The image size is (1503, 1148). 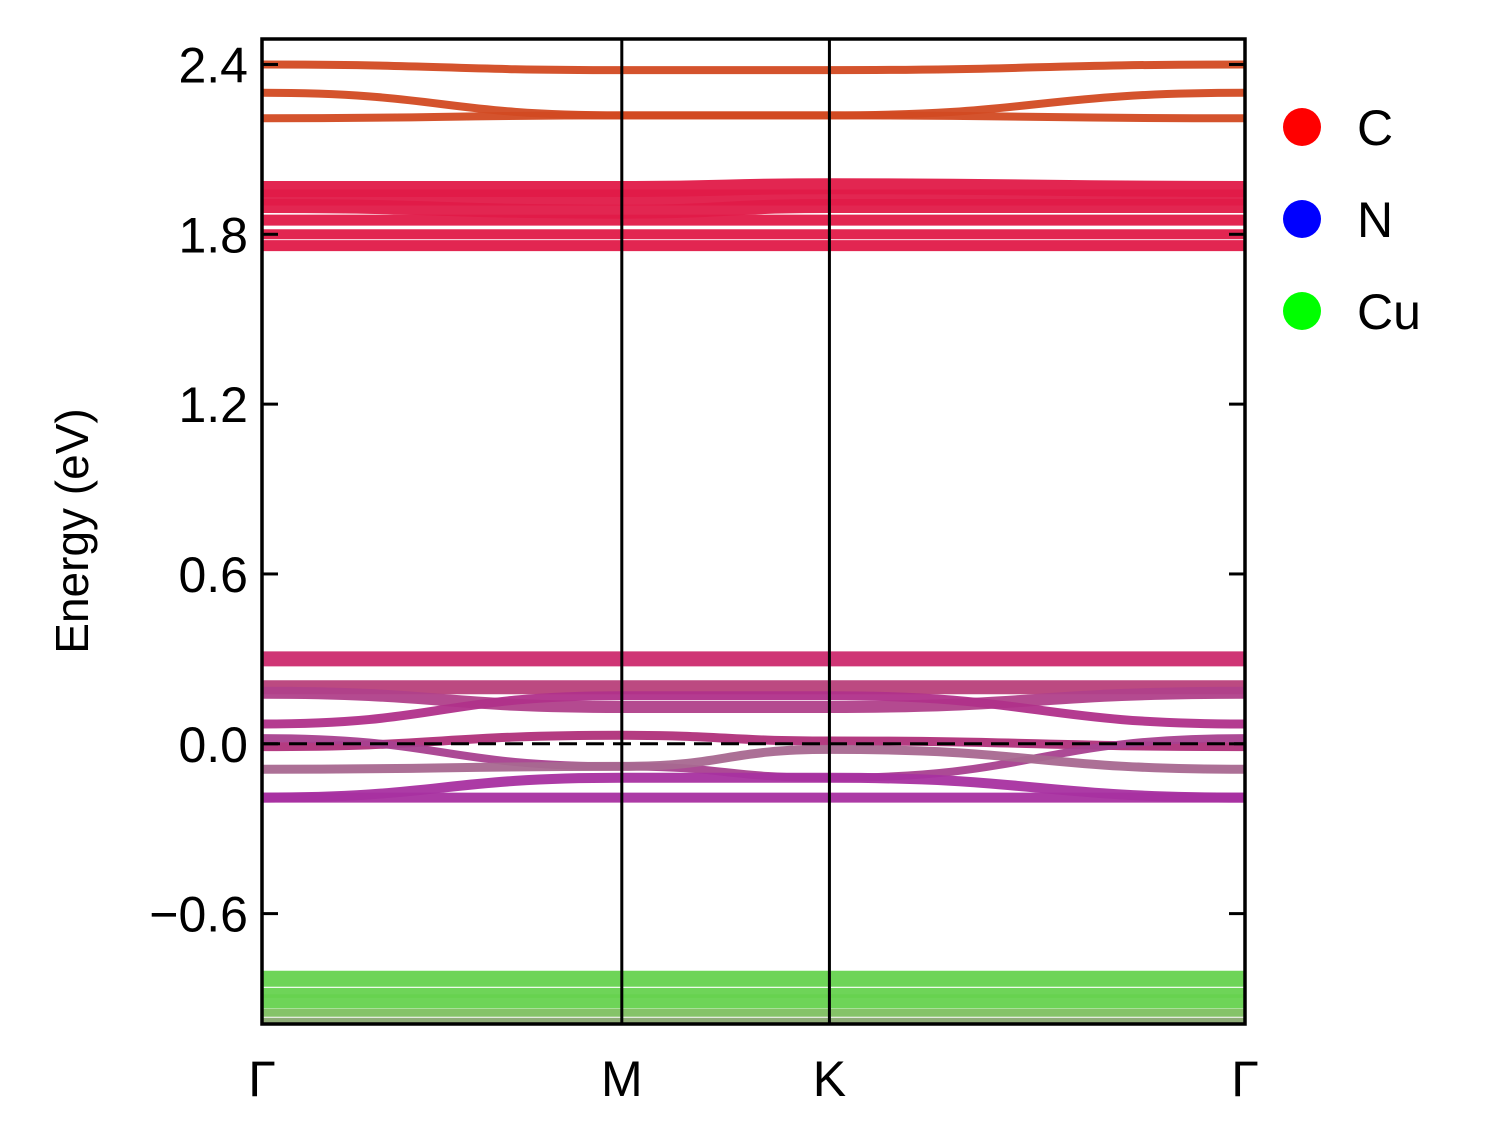 What do you see at coordinates (72, 530) in the screenshot?
I see `y-axis-label: Energy (eV)` at bounding box center [72, 530].